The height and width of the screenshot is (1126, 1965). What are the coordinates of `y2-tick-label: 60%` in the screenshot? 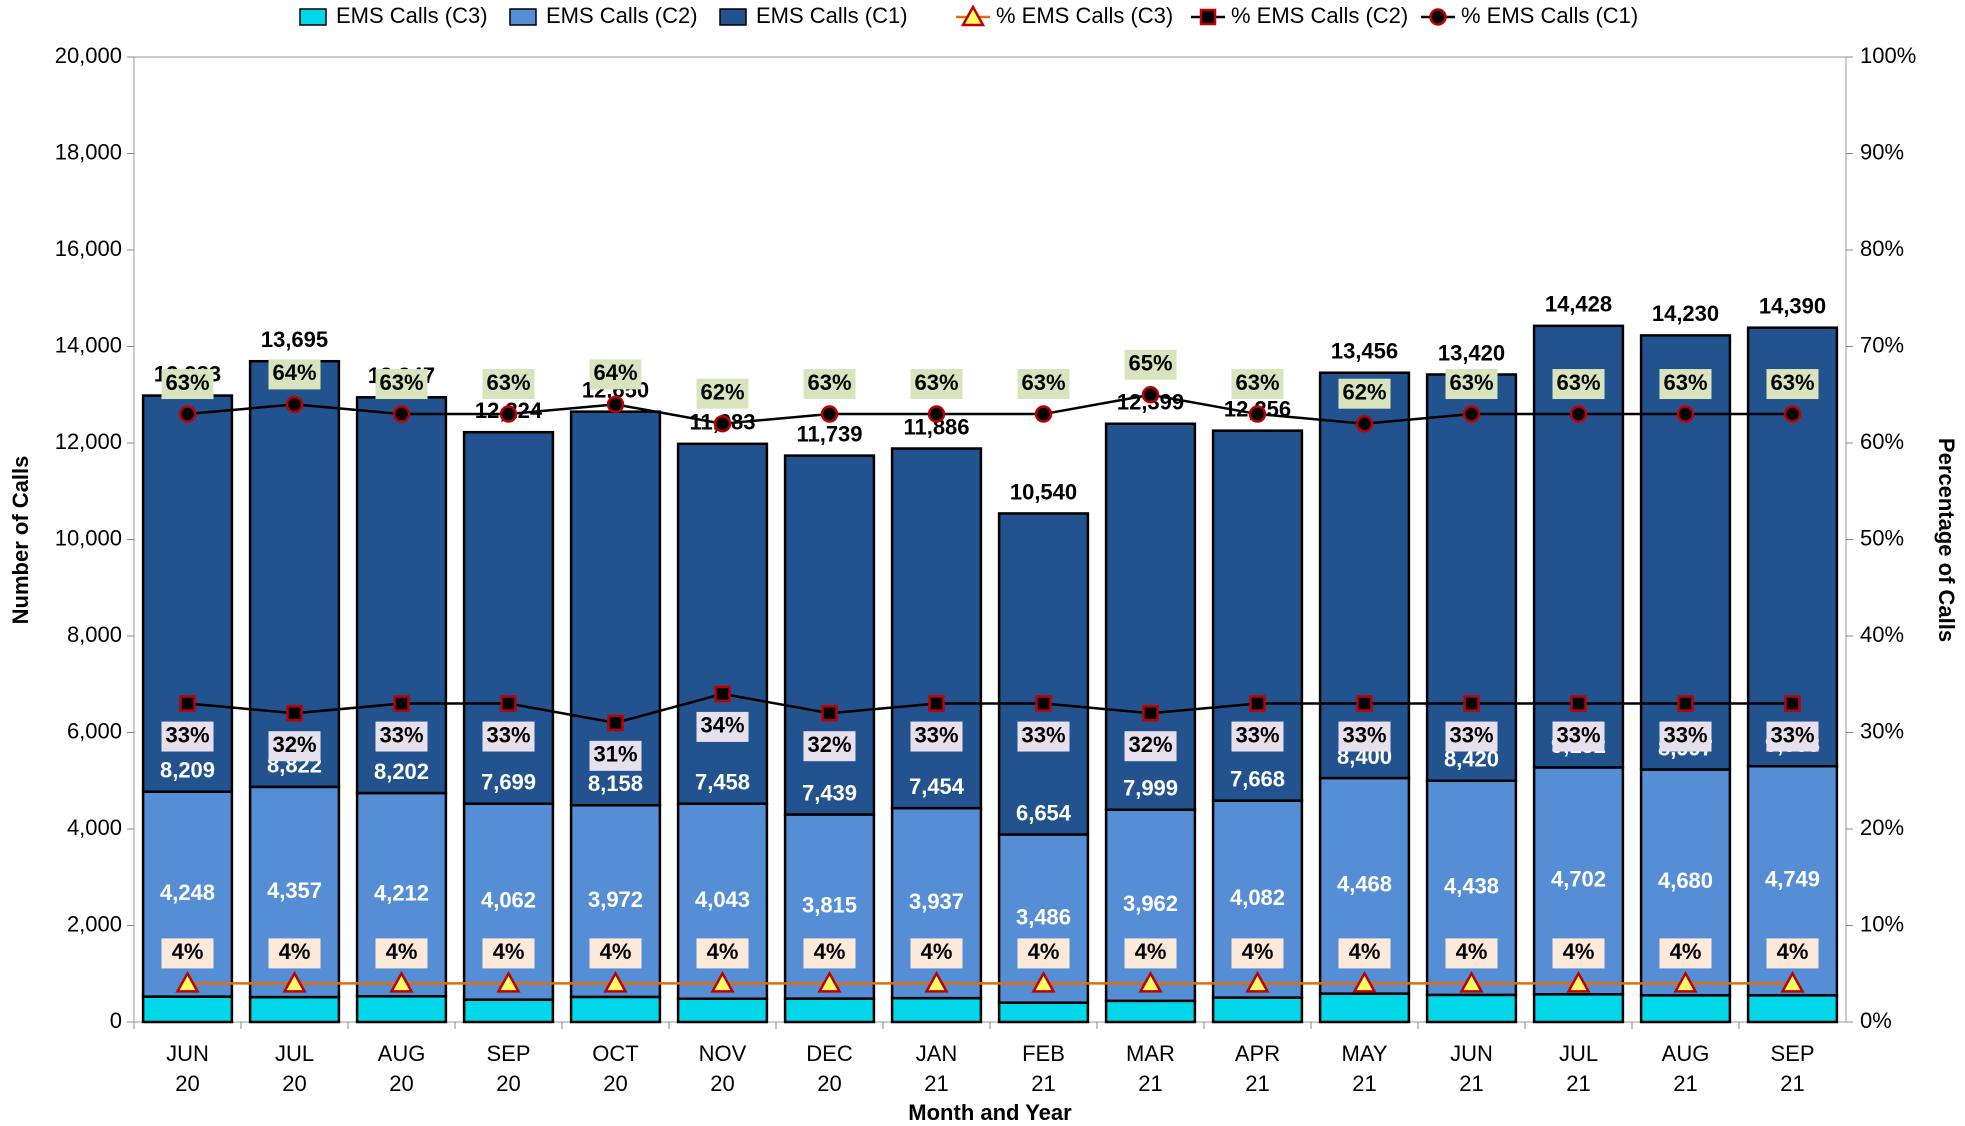 It's located at (1882, 441).